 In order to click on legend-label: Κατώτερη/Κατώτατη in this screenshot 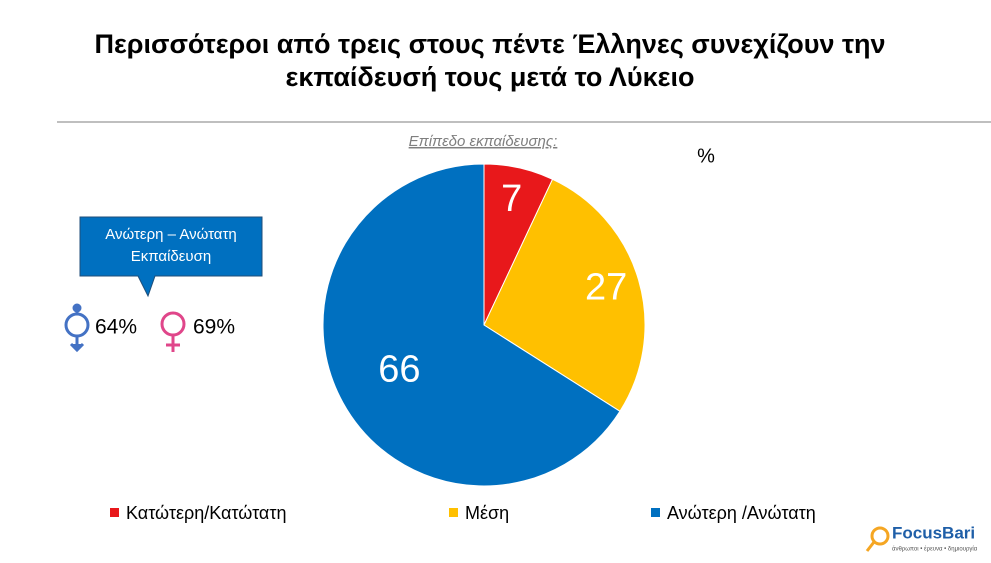, I will do `click(206, 513)`.